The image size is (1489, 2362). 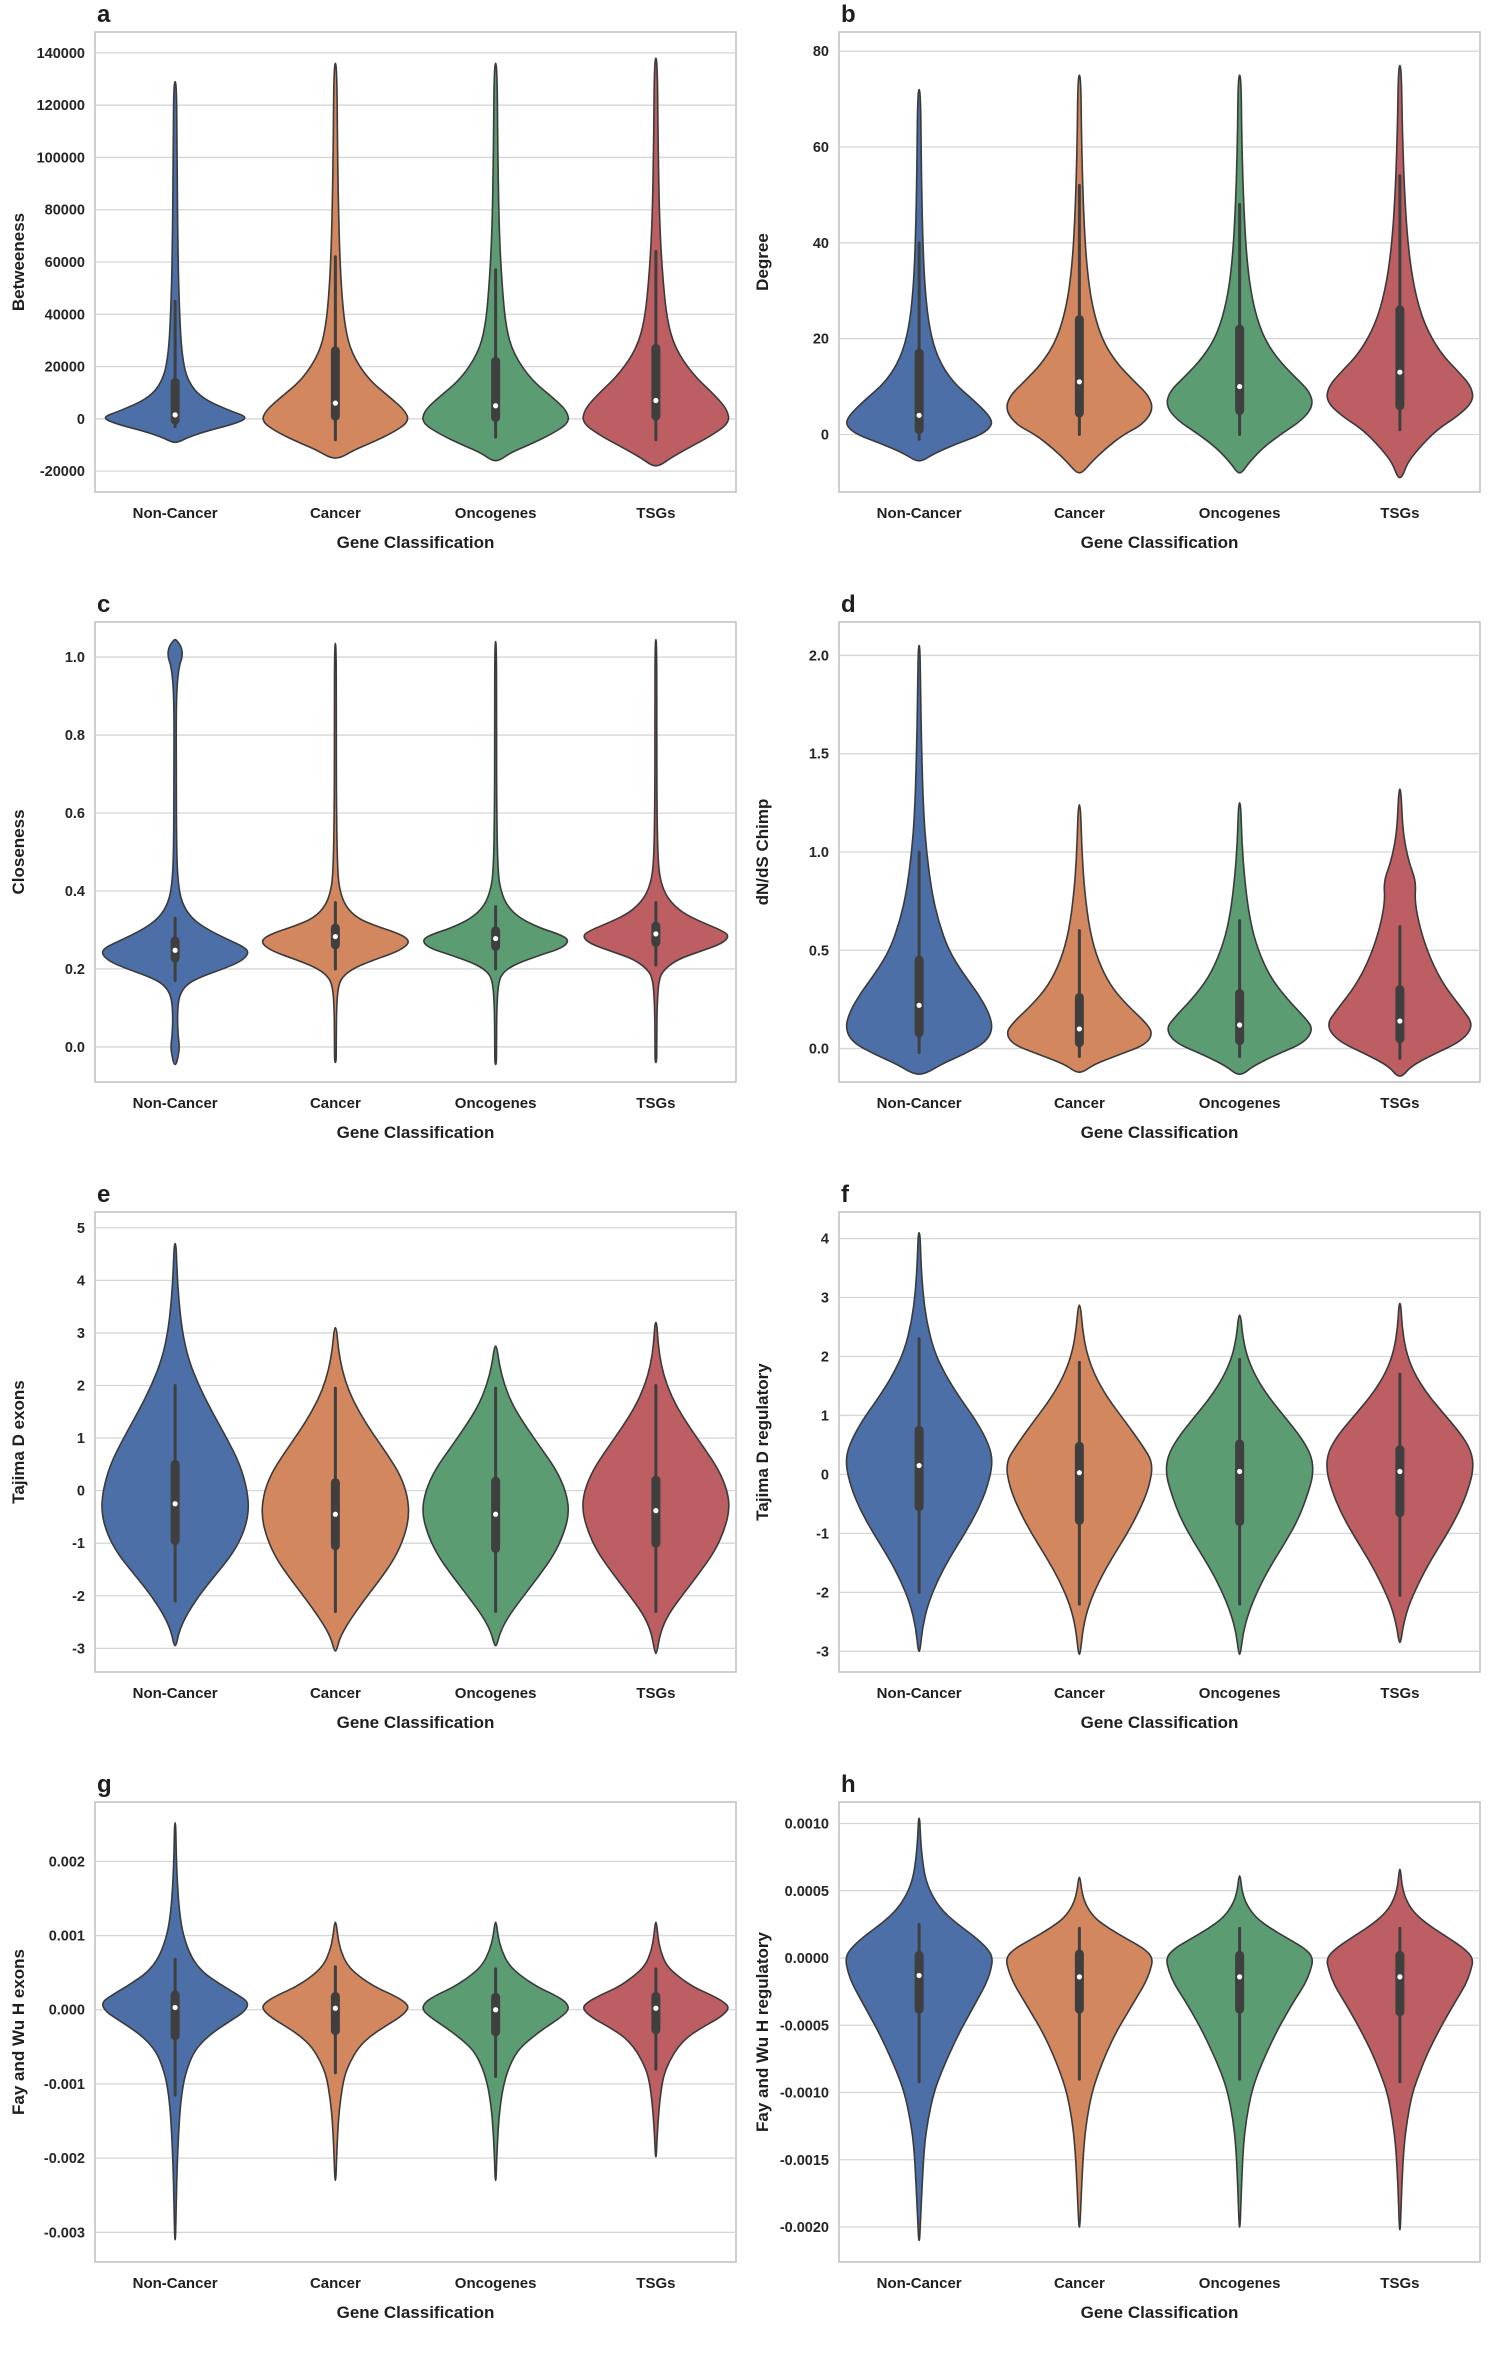 What do you see at coordinates (821, 52) in the screenshot?
I see `y-tick-label: 80` at bounding box center [821, 52].